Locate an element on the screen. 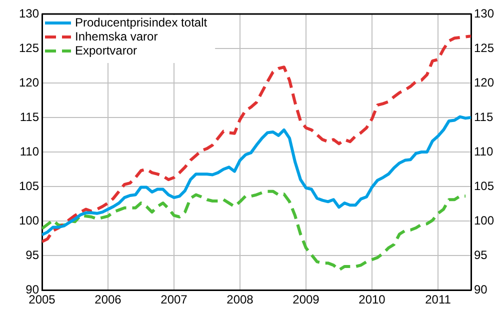 The height and width of the screenshot is (330, 500). y2-tick-label: 90 is located at coordinates (481, 289).